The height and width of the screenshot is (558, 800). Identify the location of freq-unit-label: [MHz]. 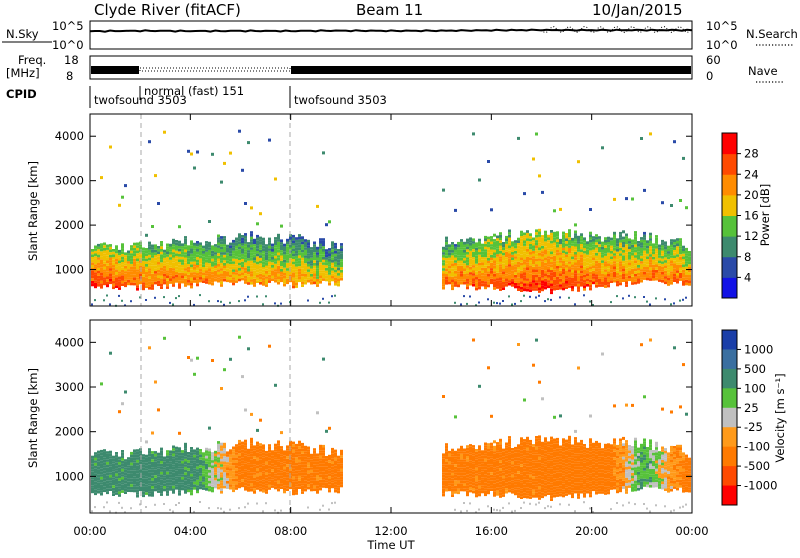
(23, 73).